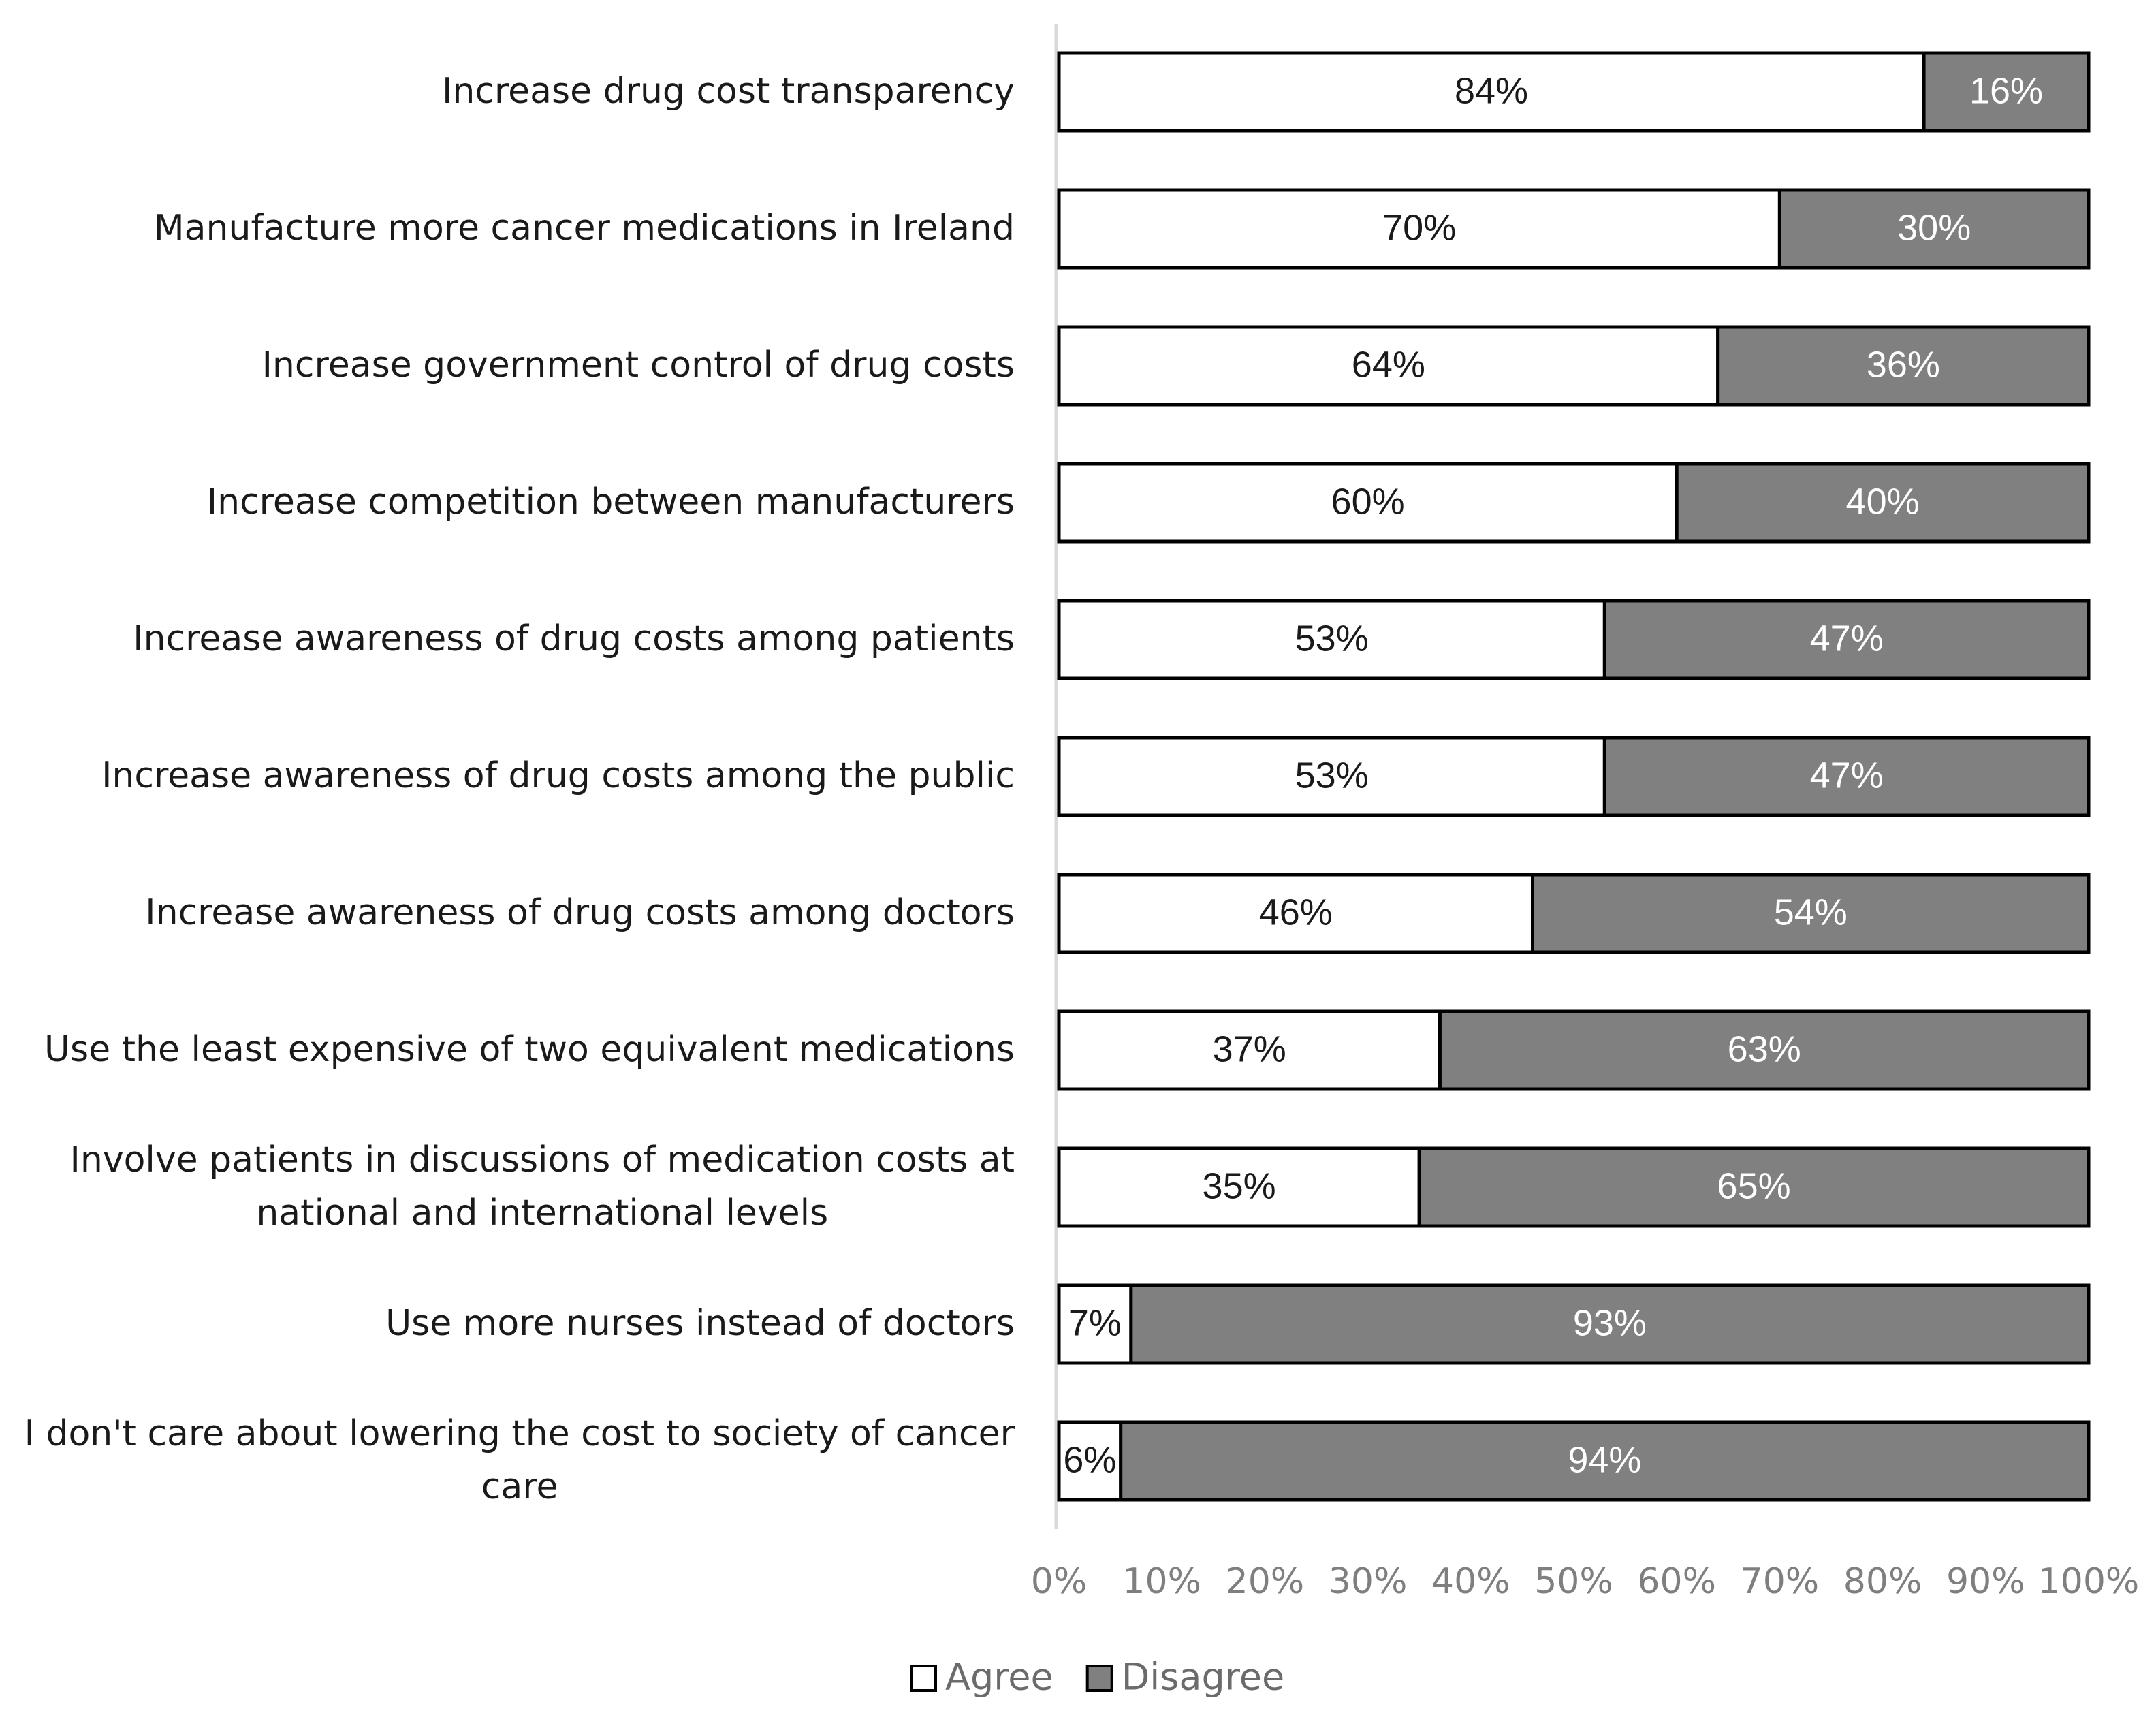 This screenshot has width=2156, height=1713. Describe the element at coordinates (700, 1323) in the screenshot. I see `category-label-9: Use more nurses instead of doctors` at that location.